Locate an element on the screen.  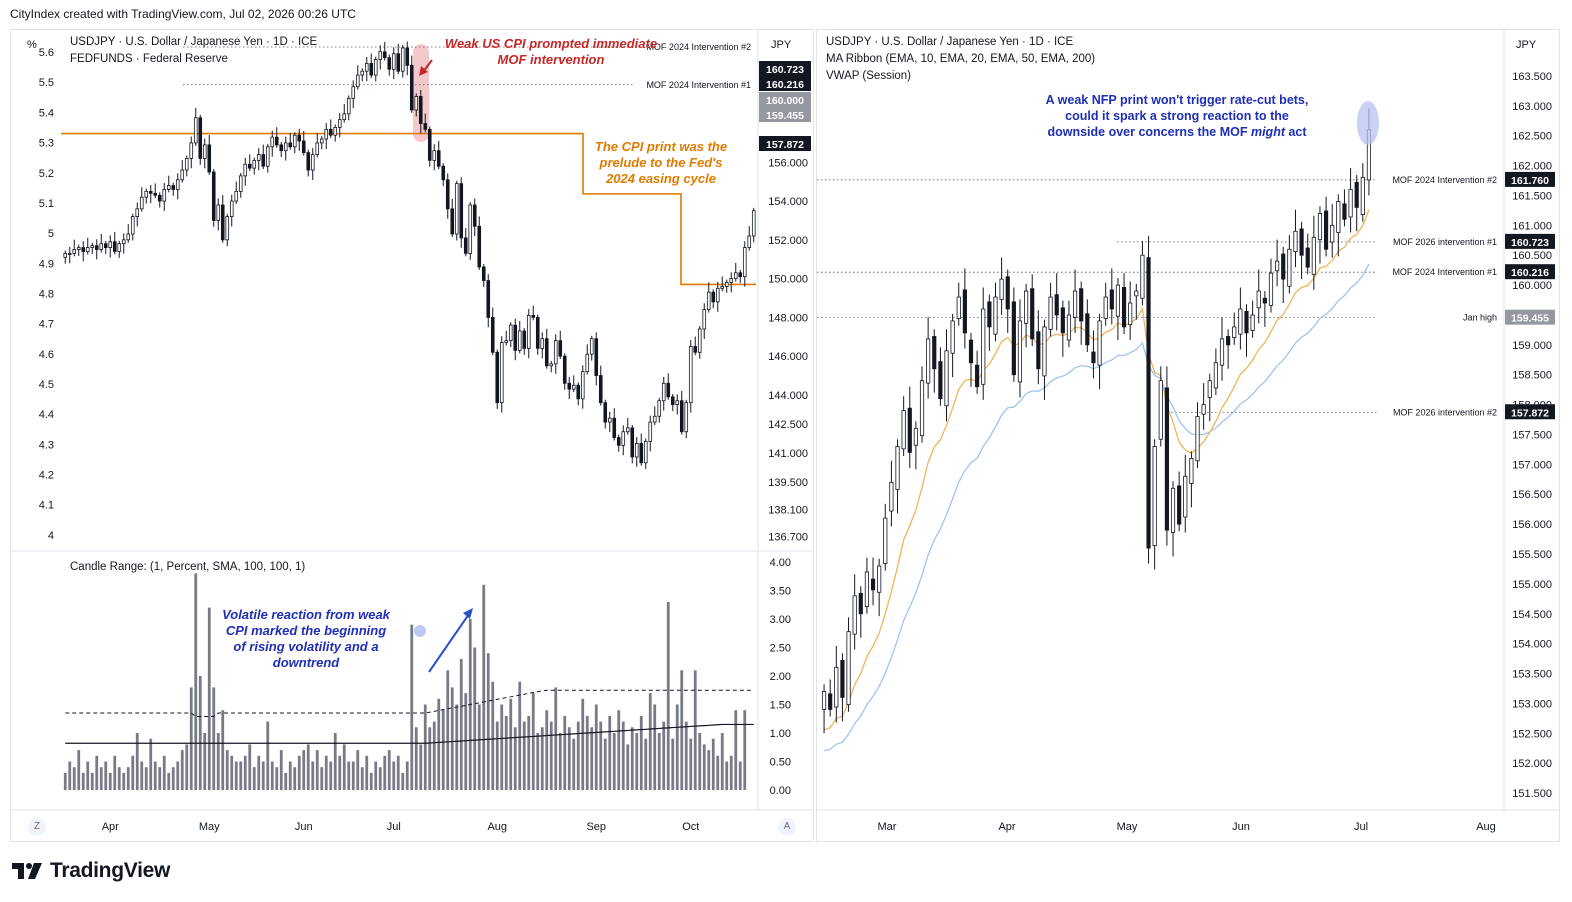
tradingview-logo-icon is located at coordinates (27, 871).